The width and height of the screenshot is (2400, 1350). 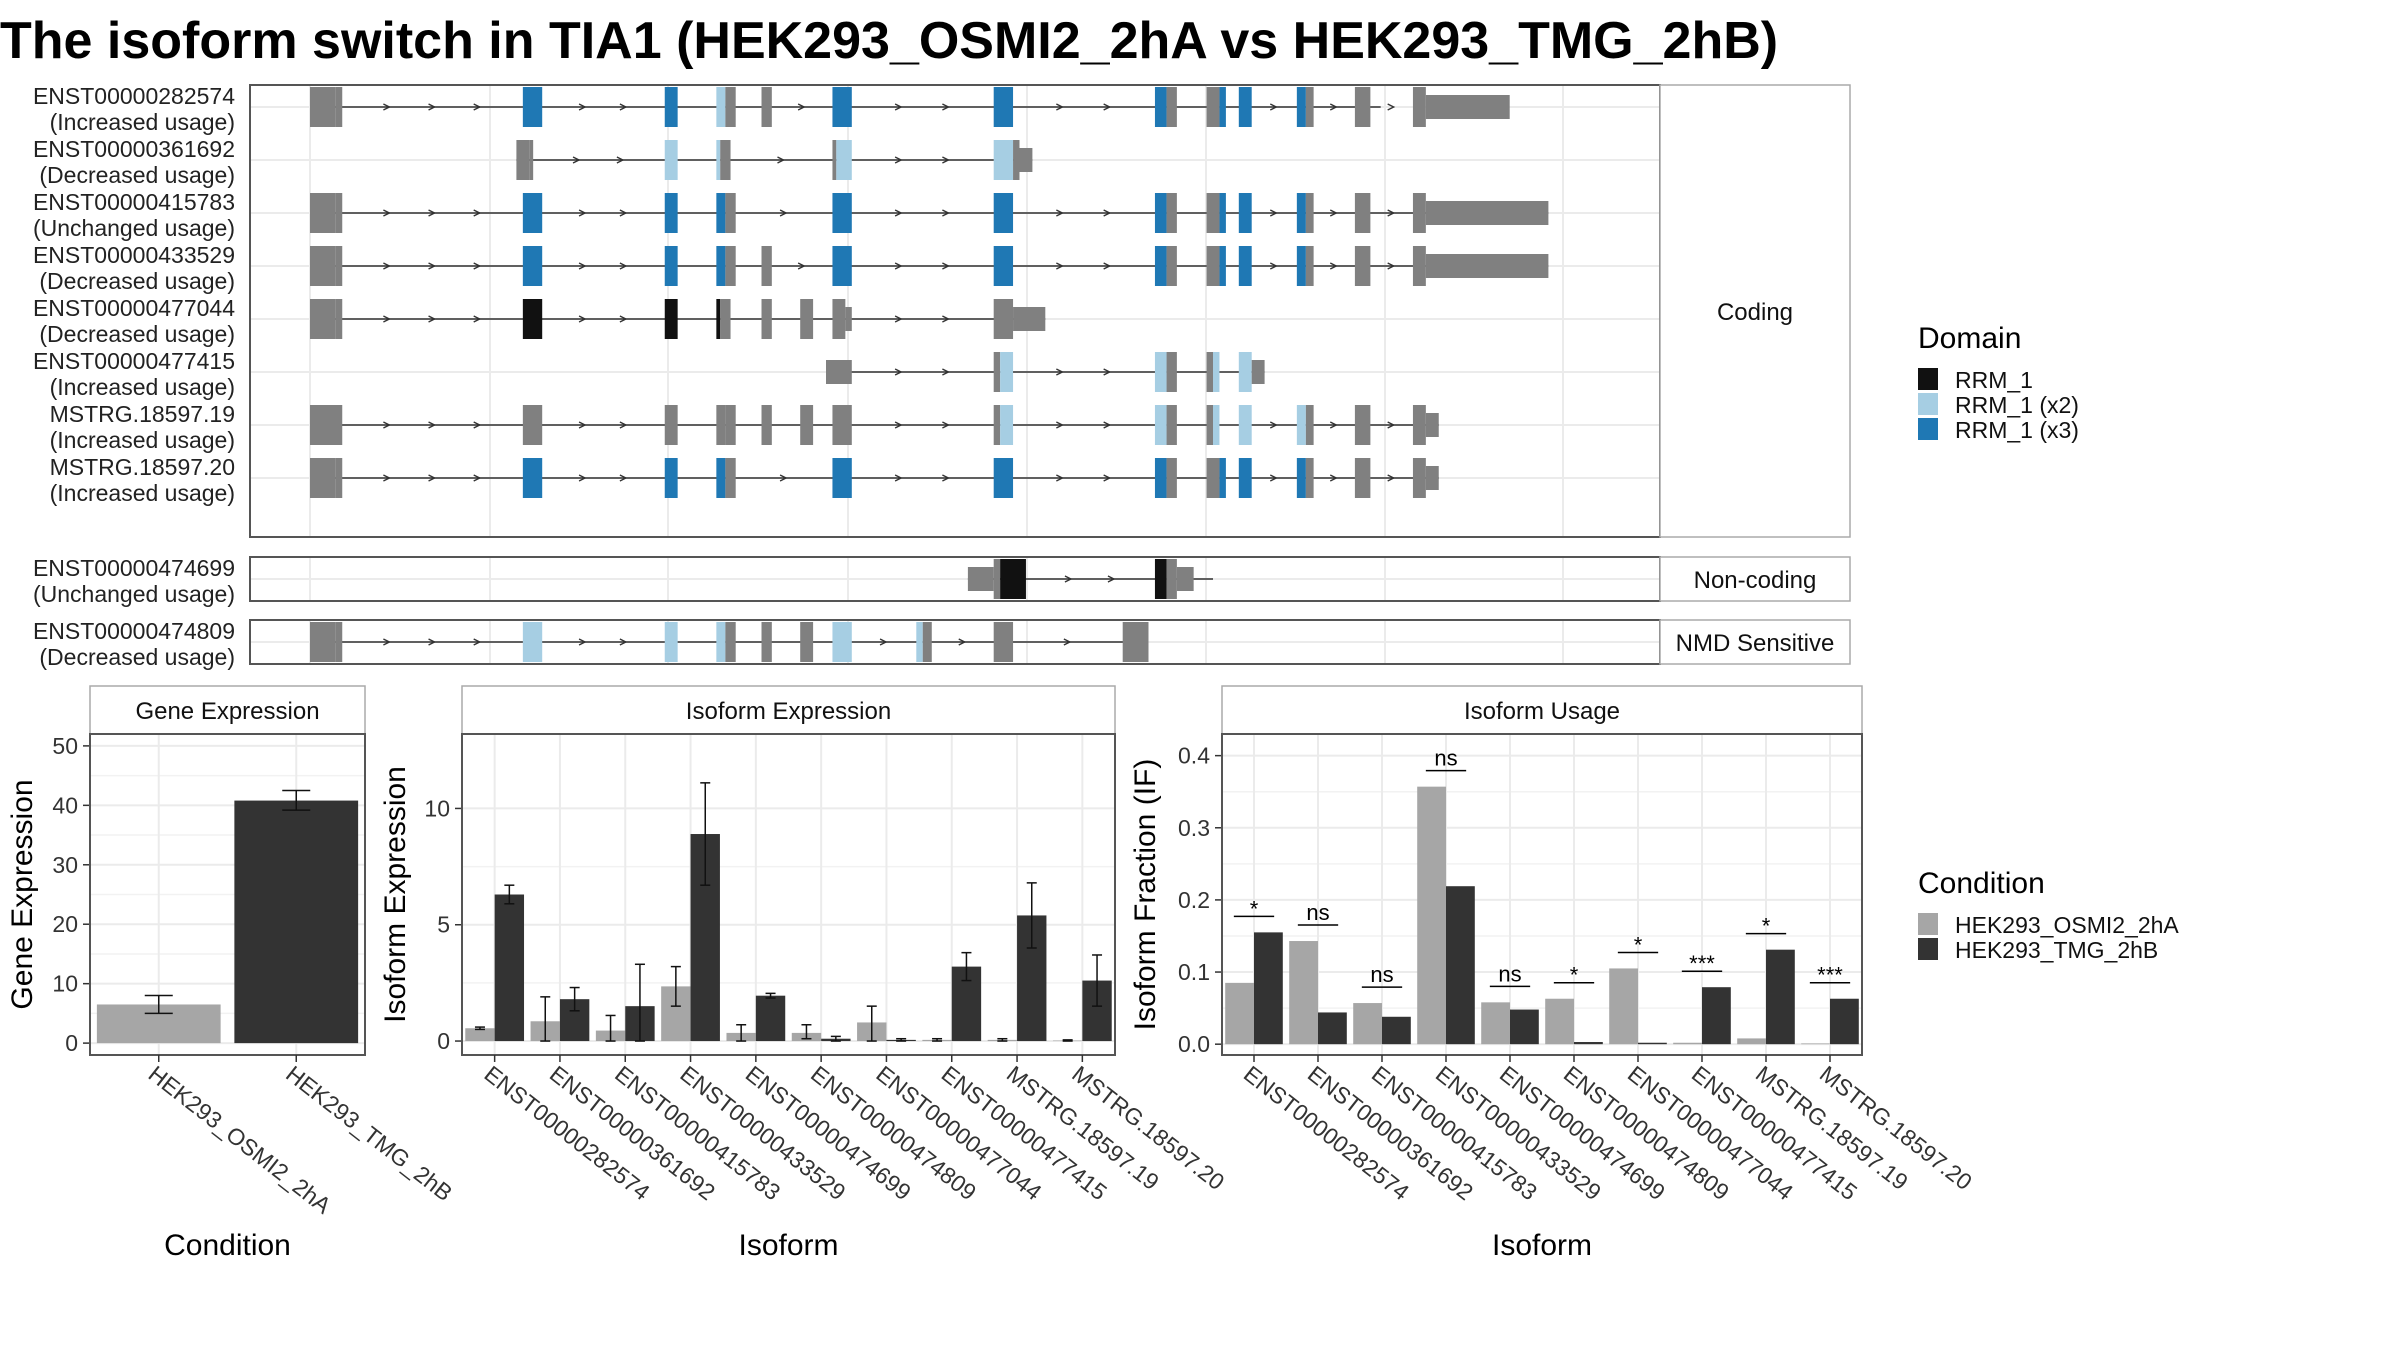 What do you see at coordinates (929, 213) in the screenshot?
I see `transcript-enst00000415783` at bounding box center [929, 213].